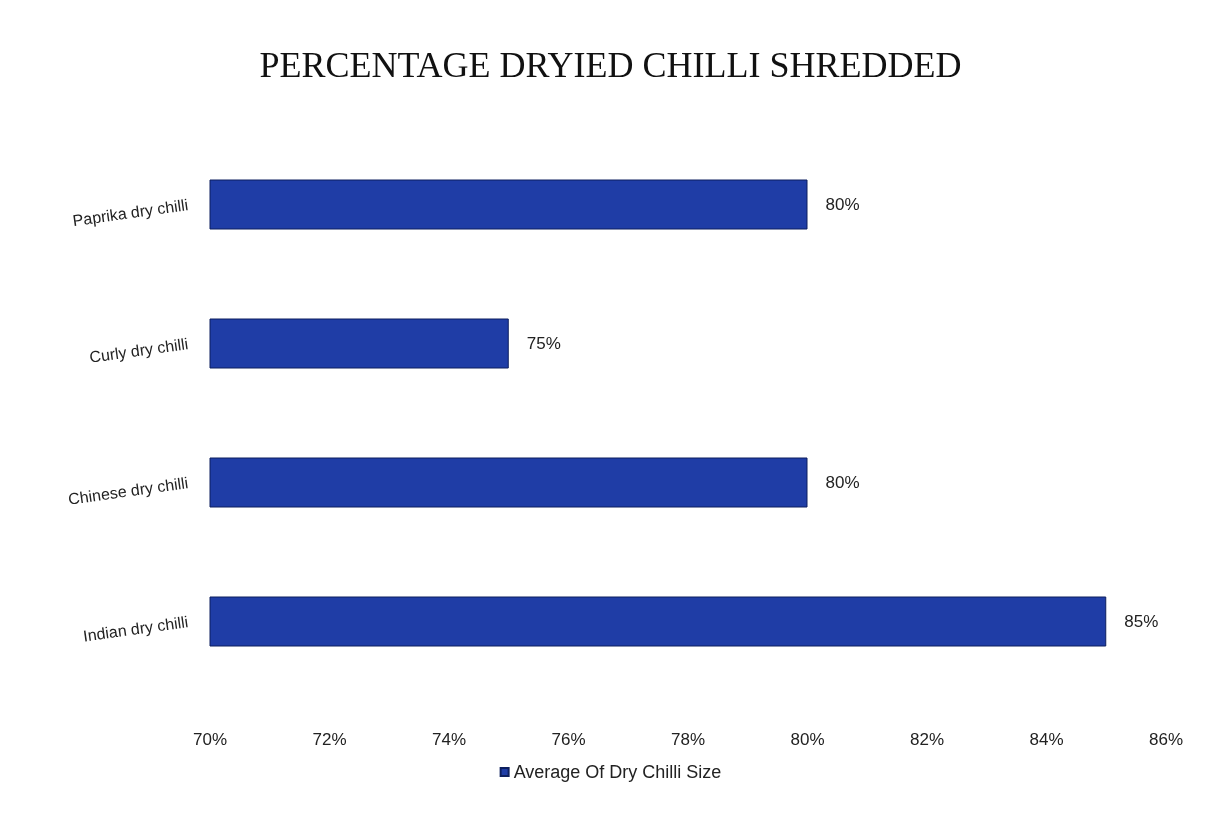  Describe the element at coordinates (139, 350) in the screenshot. I see `y-tick-label: Curly dry chilli` at that location.